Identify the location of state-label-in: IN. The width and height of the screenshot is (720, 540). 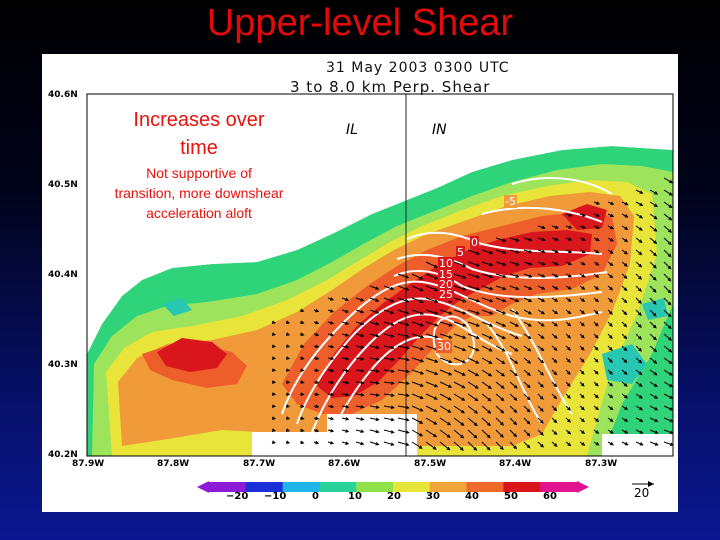
(439, 130).